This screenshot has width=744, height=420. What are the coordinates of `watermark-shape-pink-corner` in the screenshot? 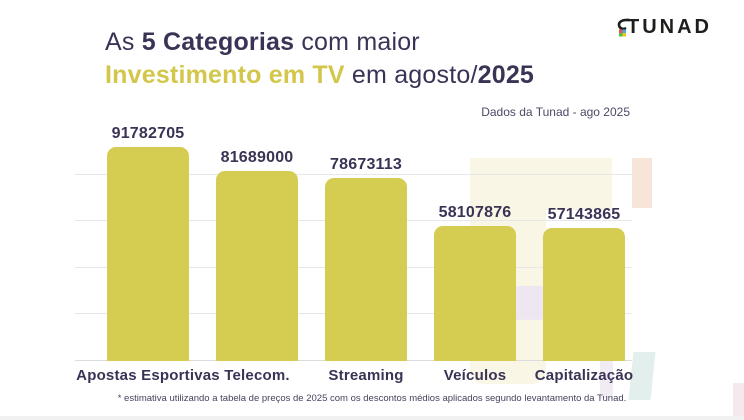 It's located at (738, 400).